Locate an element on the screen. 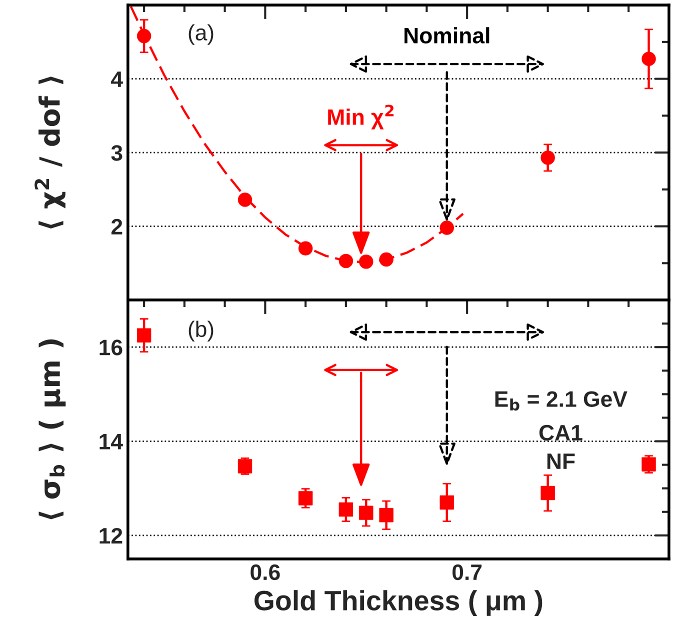 The image size is (684, 633). annotation: Min χ$^{2}$ is located at coordinates (361, 117).